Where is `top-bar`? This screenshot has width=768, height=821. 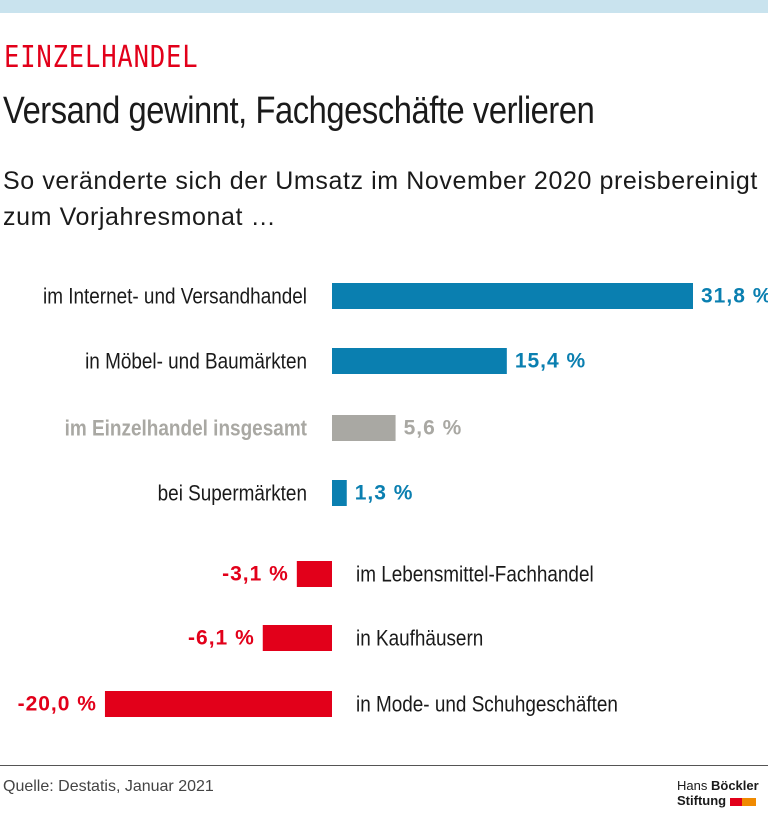 top-bar is located at coordinates (384, 6).